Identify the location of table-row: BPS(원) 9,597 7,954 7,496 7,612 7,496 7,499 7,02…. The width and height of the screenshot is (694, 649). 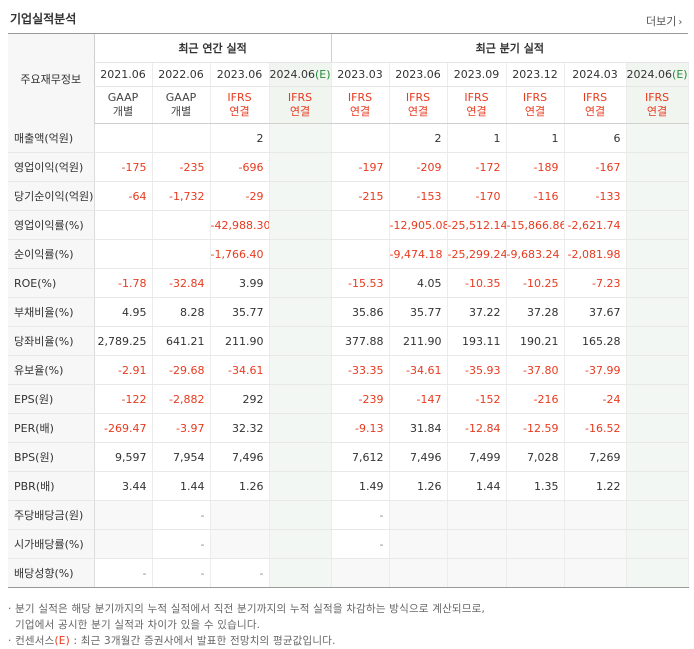
(348, 457).